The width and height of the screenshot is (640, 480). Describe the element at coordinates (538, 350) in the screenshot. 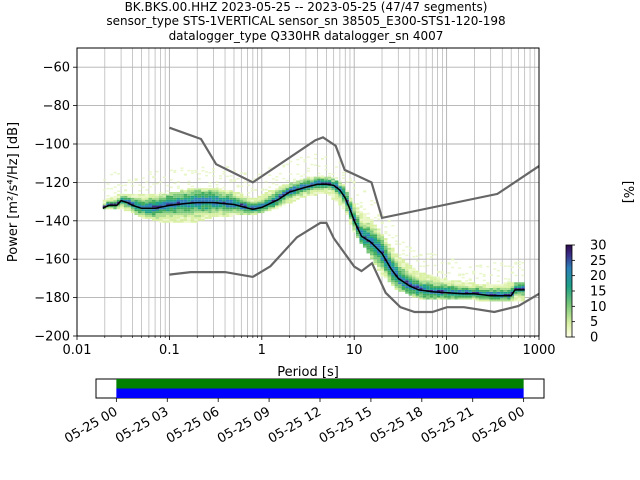

I see `x-tick-label: 1000` at that location.